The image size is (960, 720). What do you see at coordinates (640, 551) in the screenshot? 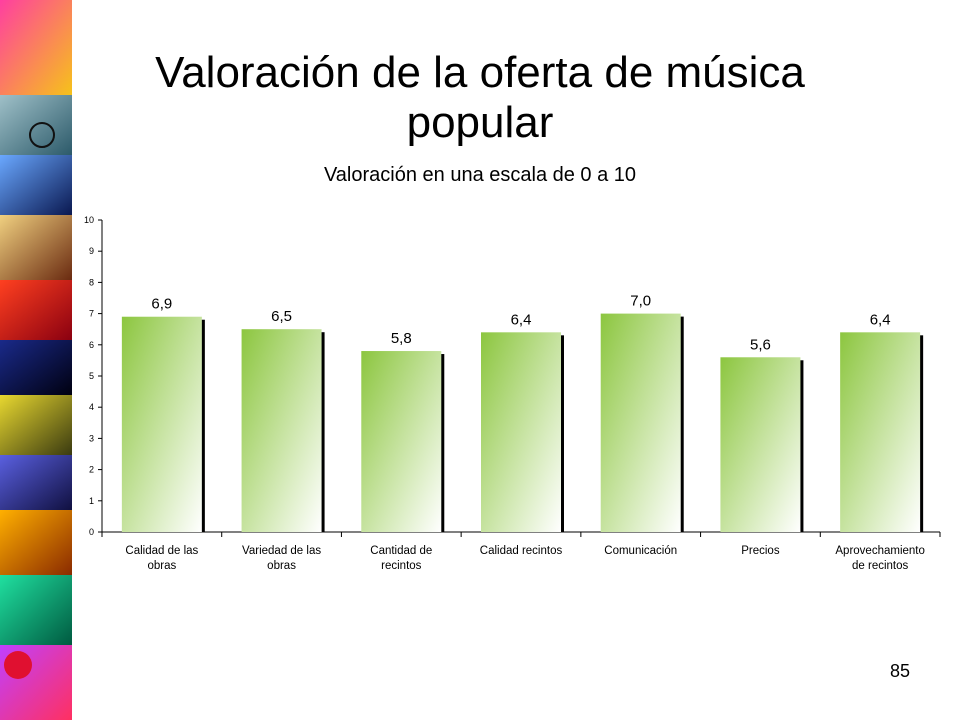
I see `x-tick-label: Comunicación` at bounding box center [640, 551].